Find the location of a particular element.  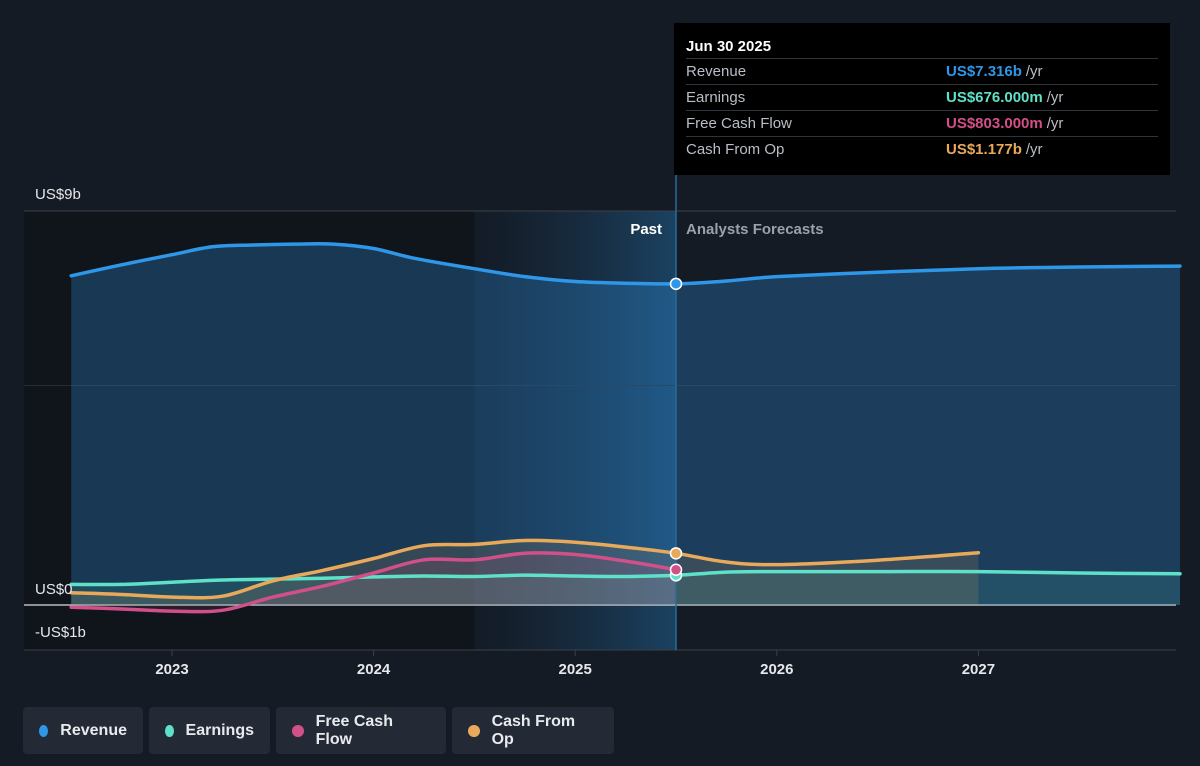

free-cash-flow-line is located at coordinates (373, 582).